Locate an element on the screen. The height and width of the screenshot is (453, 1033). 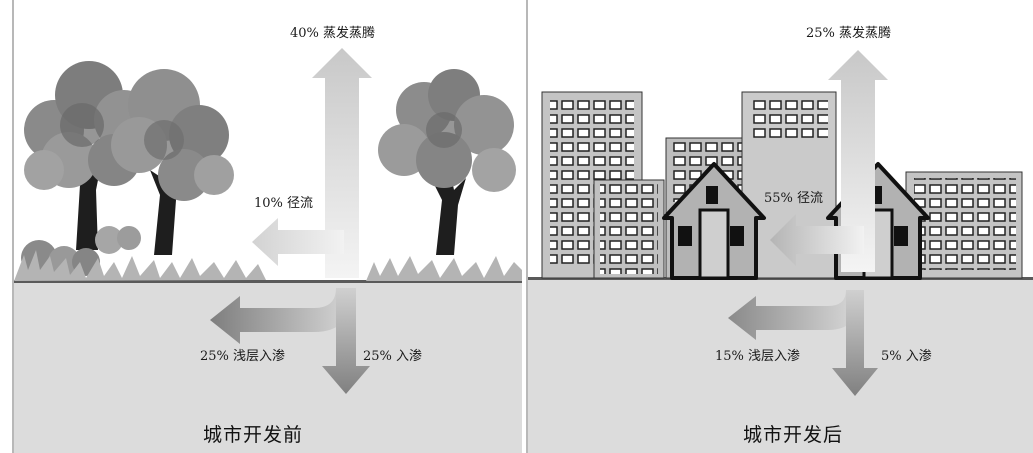
ground-line is located at coordinates (268, 281).